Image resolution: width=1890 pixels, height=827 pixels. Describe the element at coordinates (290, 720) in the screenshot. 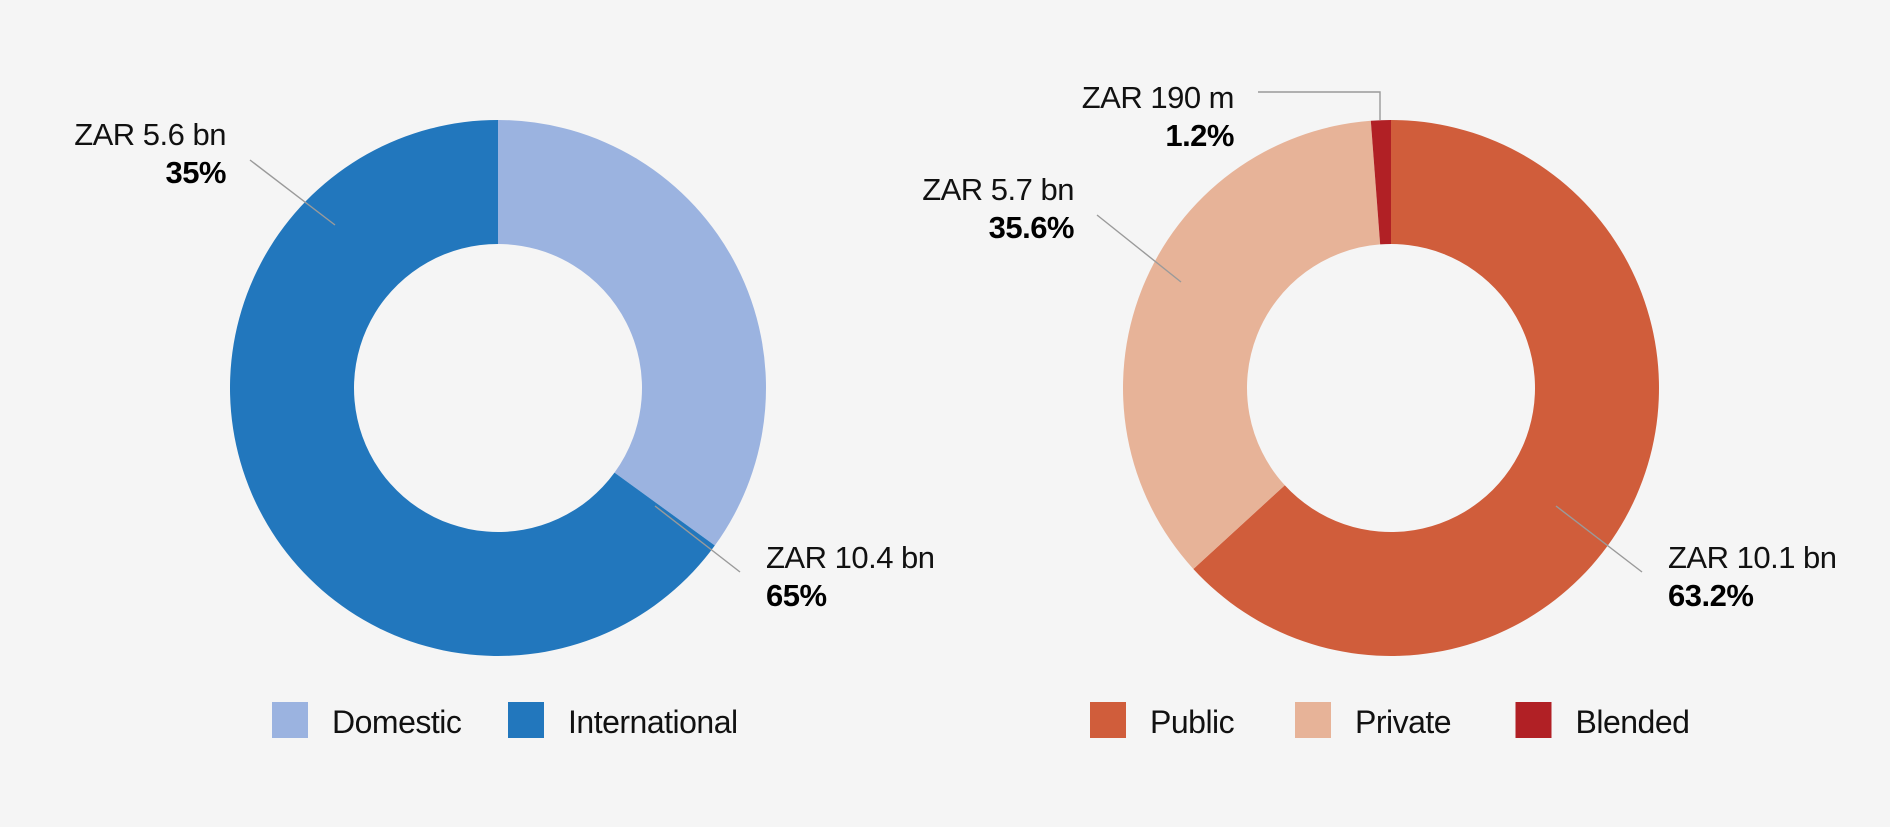

I see `legend-swatch-domestic` at that location.